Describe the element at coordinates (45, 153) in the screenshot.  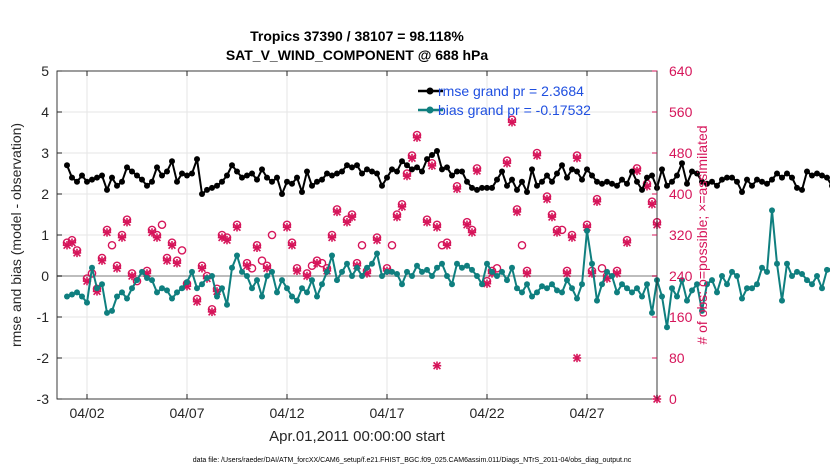
I see `y-left-tick-label: 3` at that location.